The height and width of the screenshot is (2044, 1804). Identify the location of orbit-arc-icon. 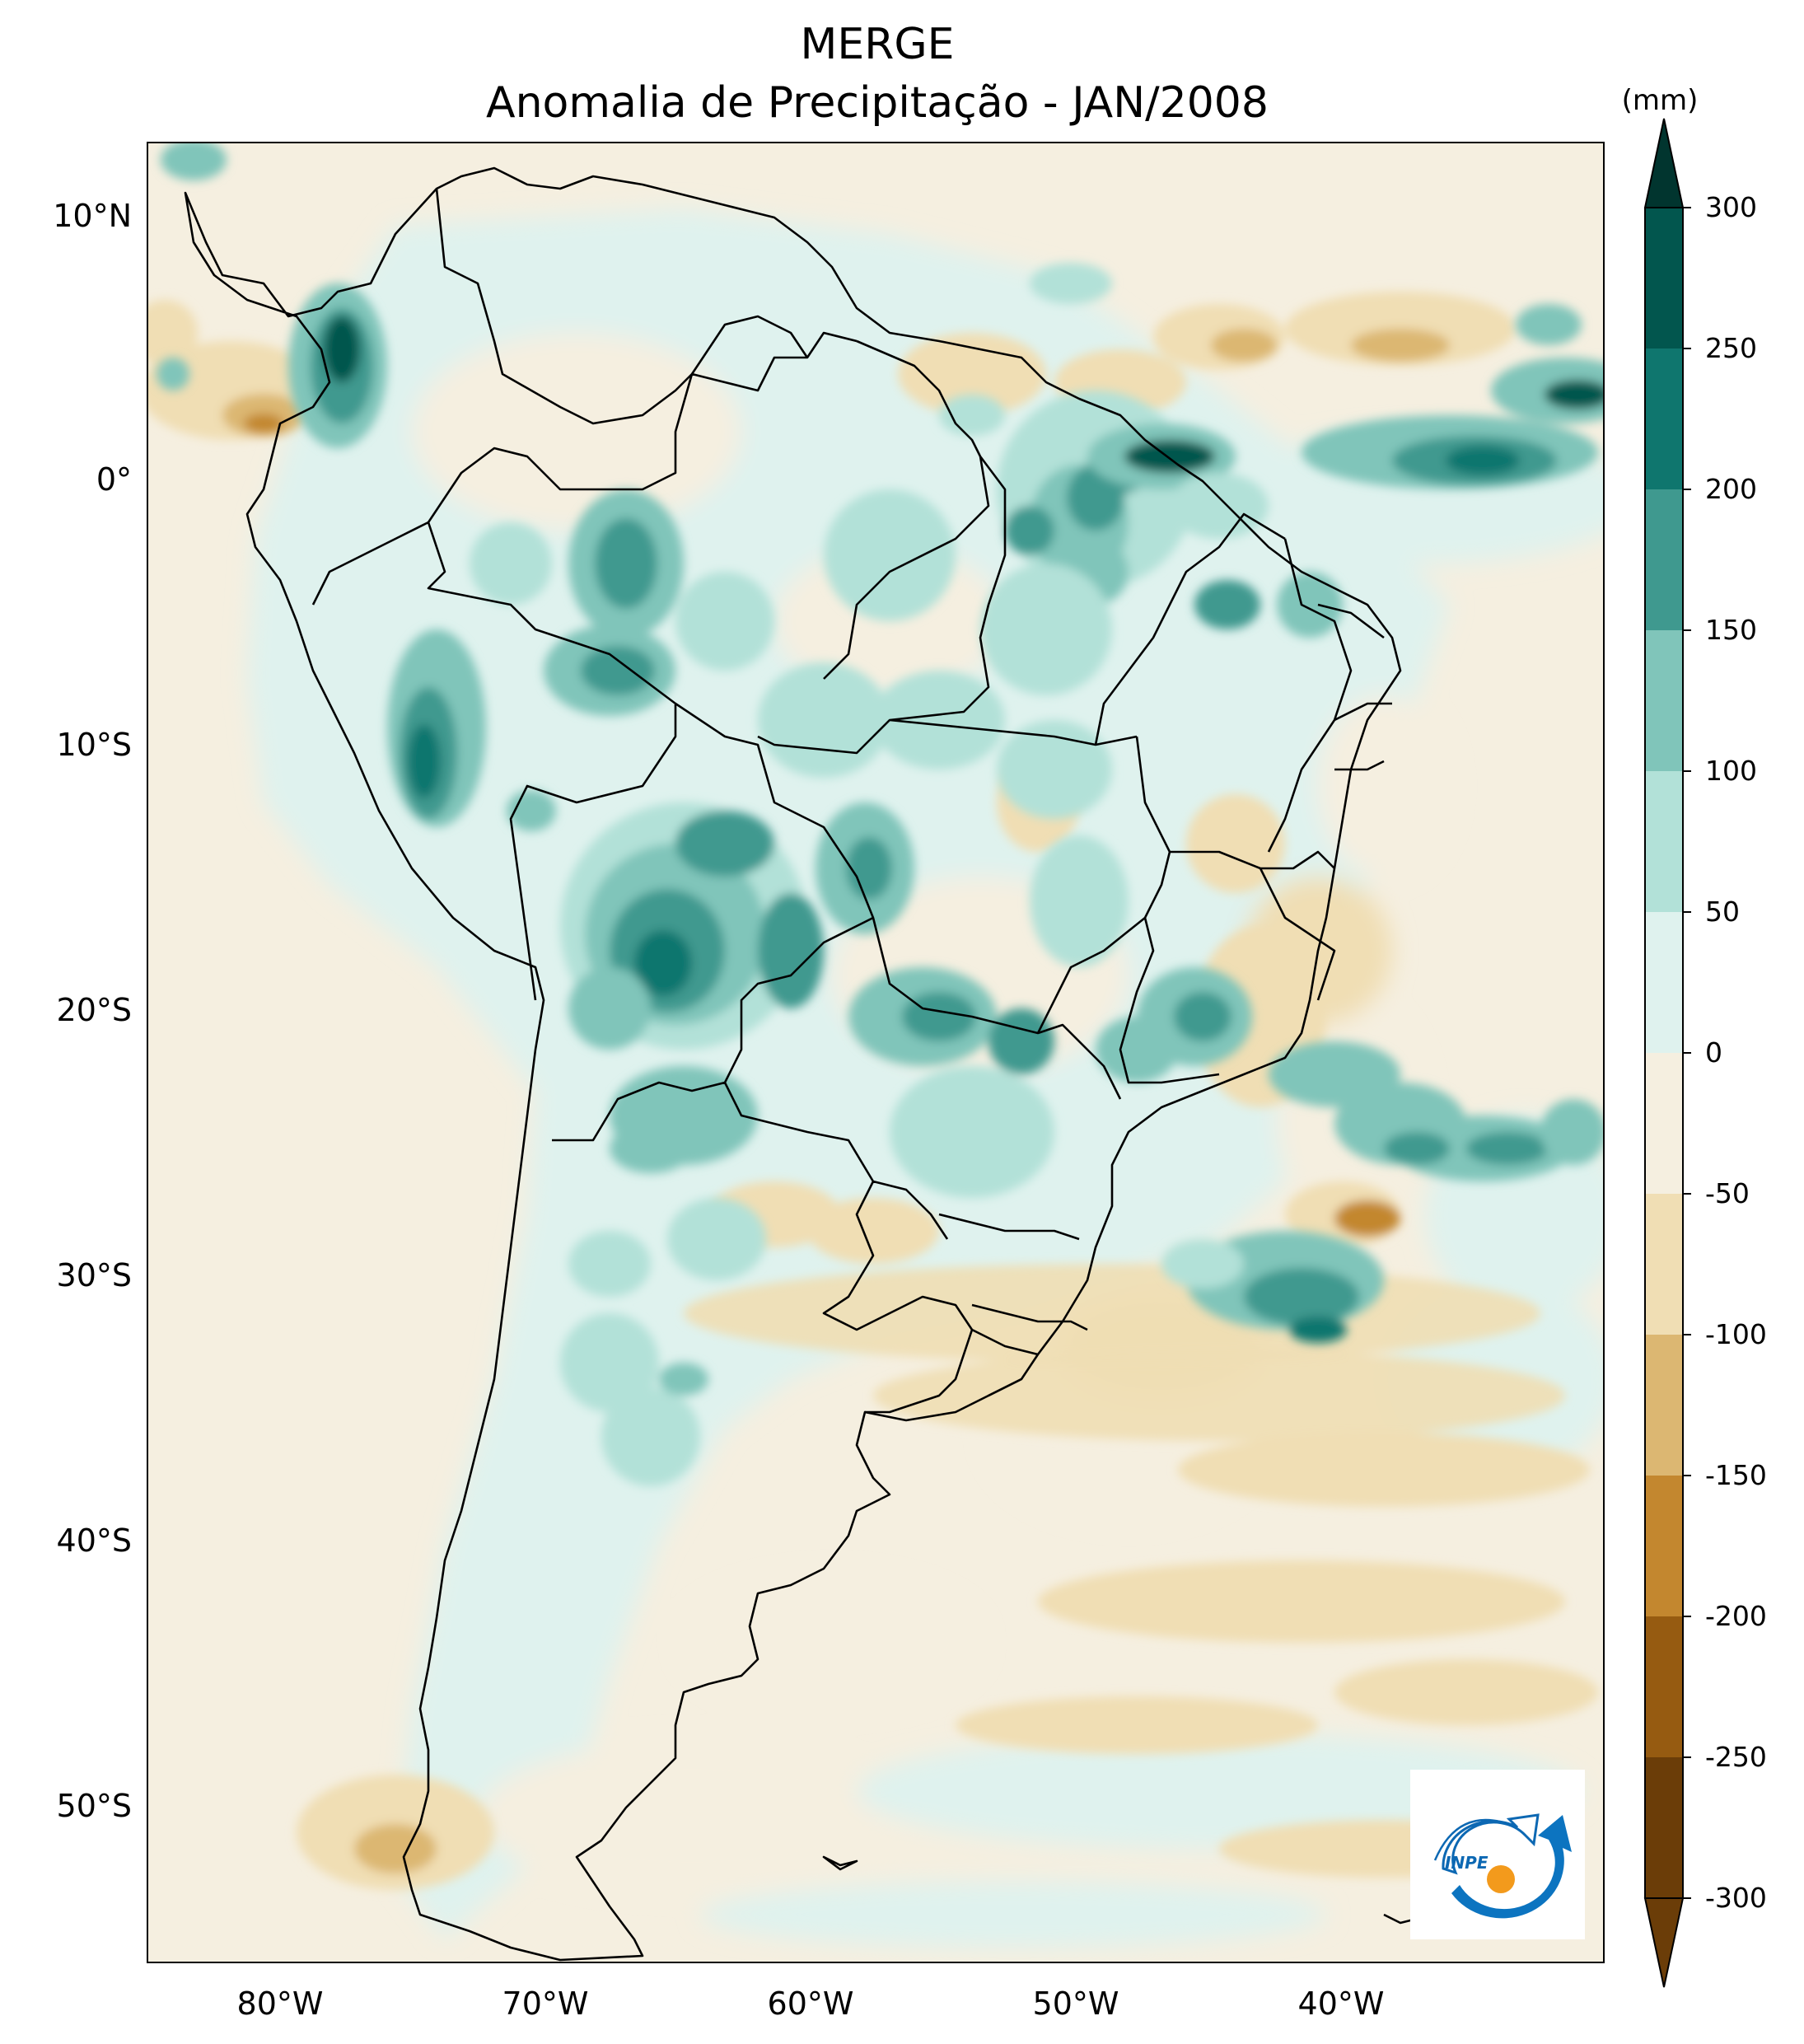
(1475, 1839).